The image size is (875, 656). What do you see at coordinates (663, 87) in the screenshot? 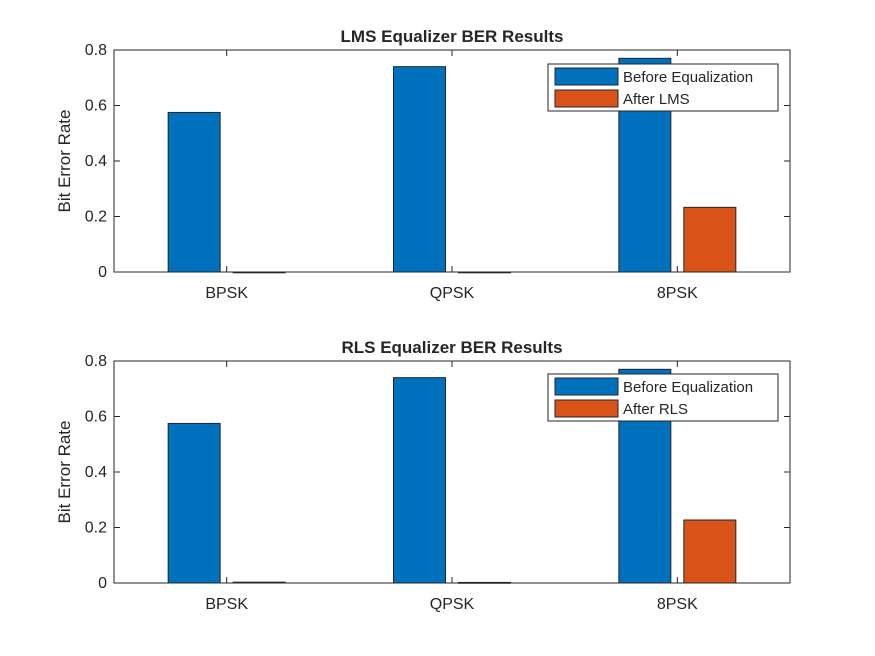
I see `legend: Before Equalization After LMS` at bounding box center [663, 87].